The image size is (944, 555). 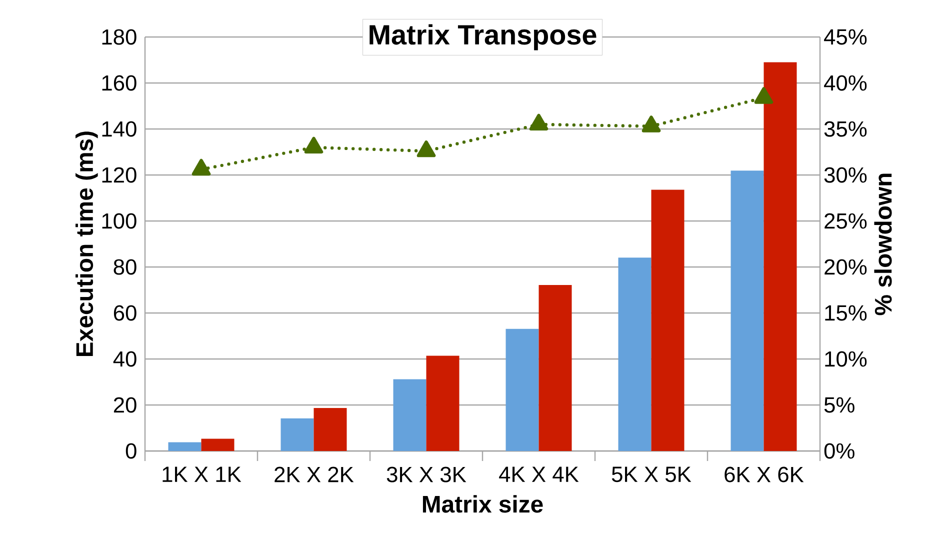 I want to click on y2-tick-label: 35%, so click(x=845, y=129).